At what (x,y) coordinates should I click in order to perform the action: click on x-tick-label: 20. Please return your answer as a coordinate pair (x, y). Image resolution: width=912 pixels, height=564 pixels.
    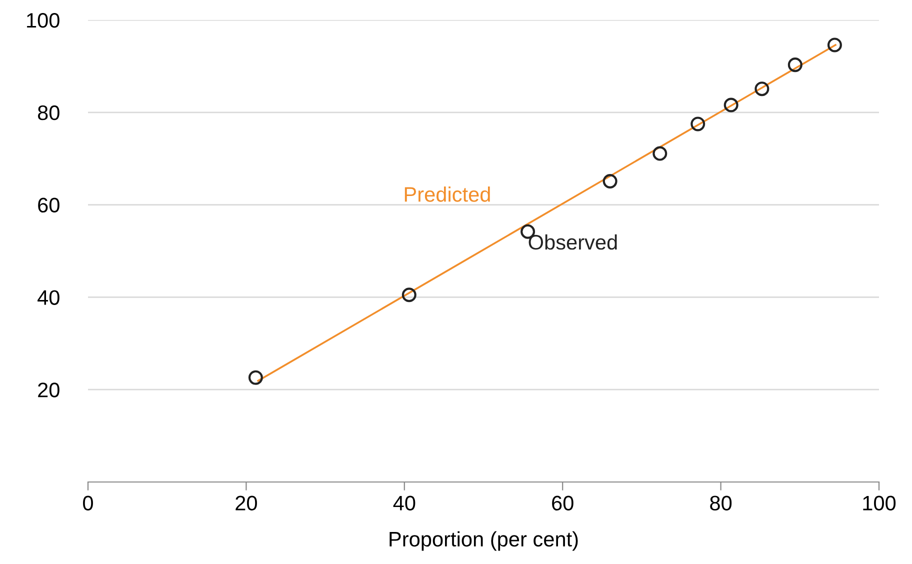
    Looking at the image, I should click on (246, 503).